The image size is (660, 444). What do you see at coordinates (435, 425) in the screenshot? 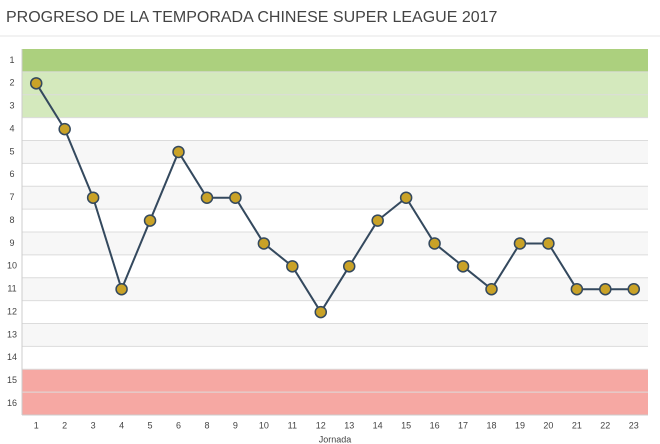
I see `x-tick-label: 16` at bounding box center [435, 425].